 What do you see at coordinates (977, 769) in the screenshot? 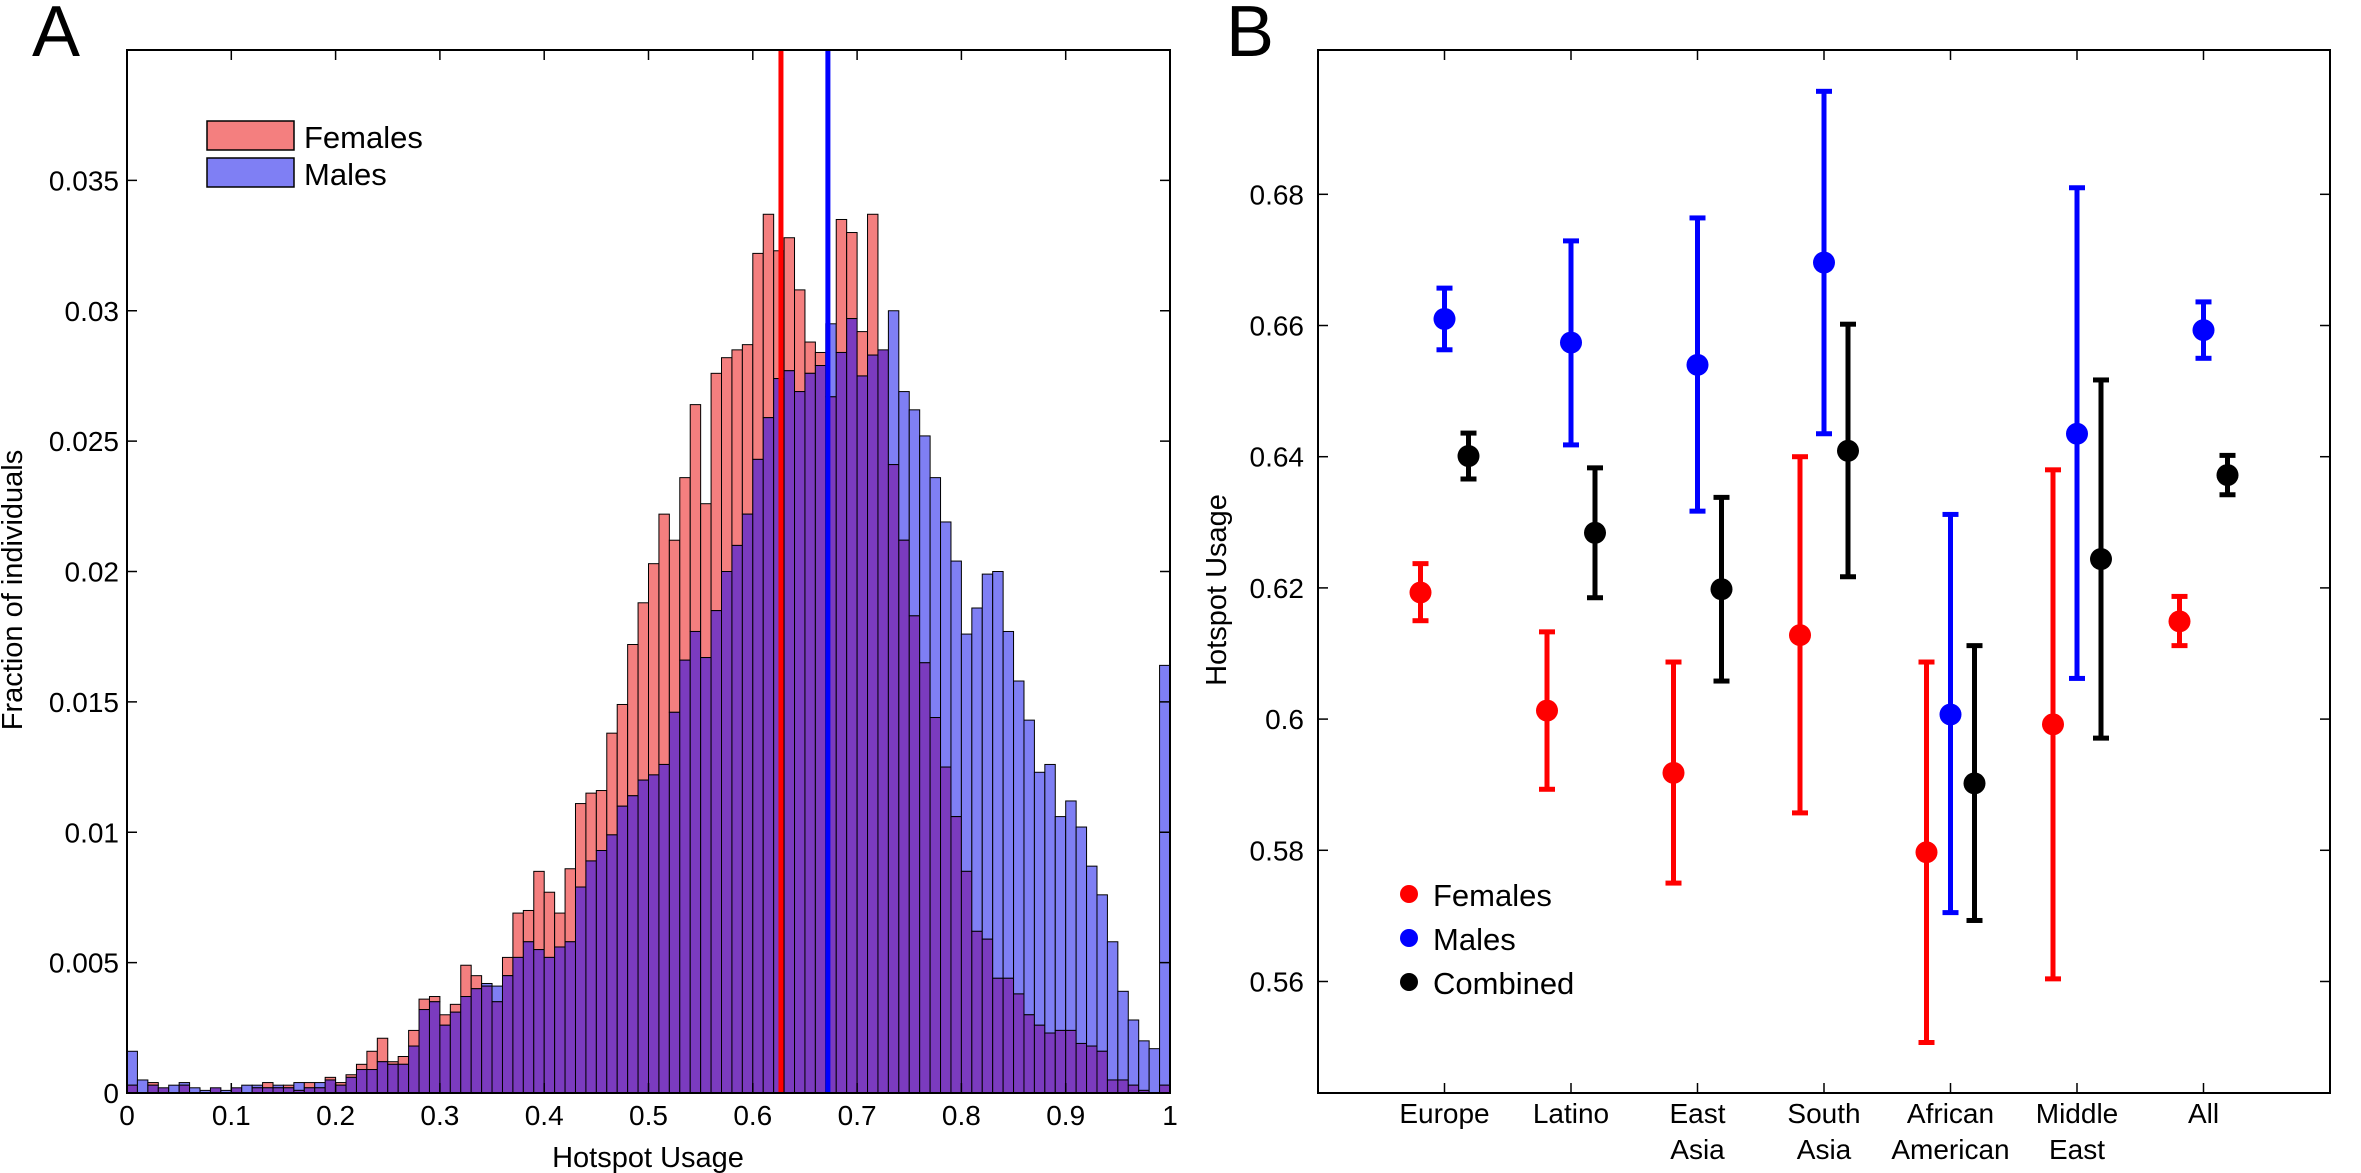
I see `male-bar-0p81` at bounding box center [977, 769].